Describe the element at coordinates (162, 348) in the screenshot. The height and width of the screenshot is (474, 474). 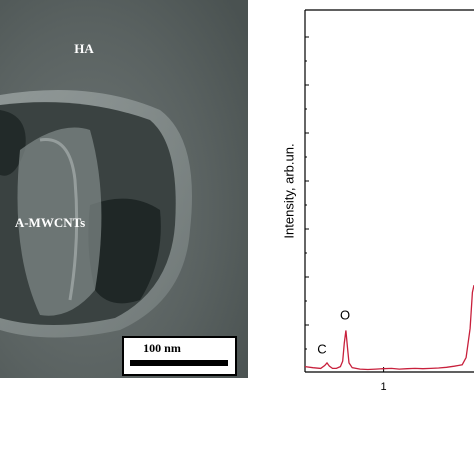
I see `scale-bar-label: 100 nm` at that location.